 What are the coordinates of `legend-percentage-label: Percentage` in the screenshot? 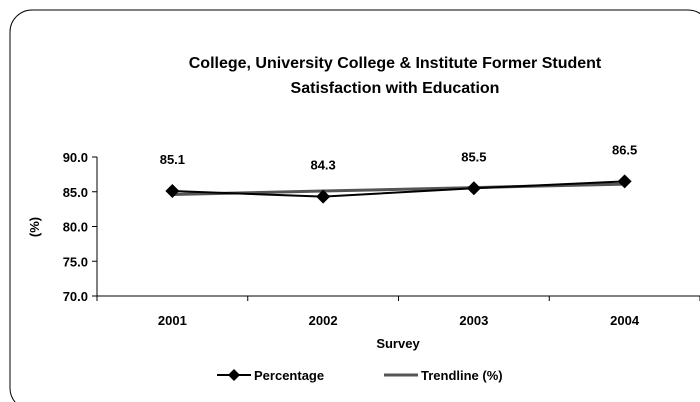 It's located at (289, 375).